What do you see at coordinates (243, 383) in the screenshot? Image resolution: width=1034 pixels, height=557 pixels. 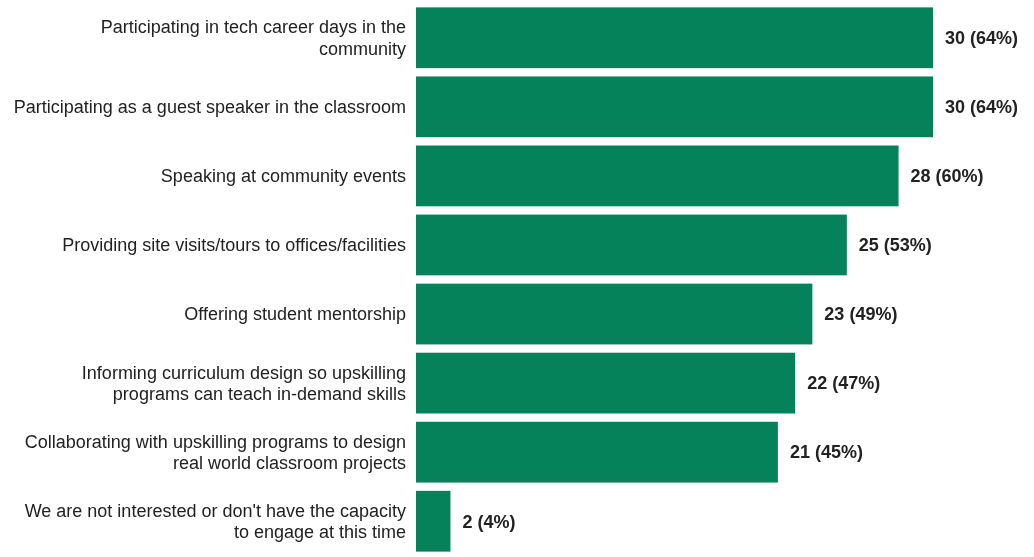 I see `y-tick-label: Informing curriculum design so upskilling programs can teach in-demand skills` at bounding box center [243, 383].